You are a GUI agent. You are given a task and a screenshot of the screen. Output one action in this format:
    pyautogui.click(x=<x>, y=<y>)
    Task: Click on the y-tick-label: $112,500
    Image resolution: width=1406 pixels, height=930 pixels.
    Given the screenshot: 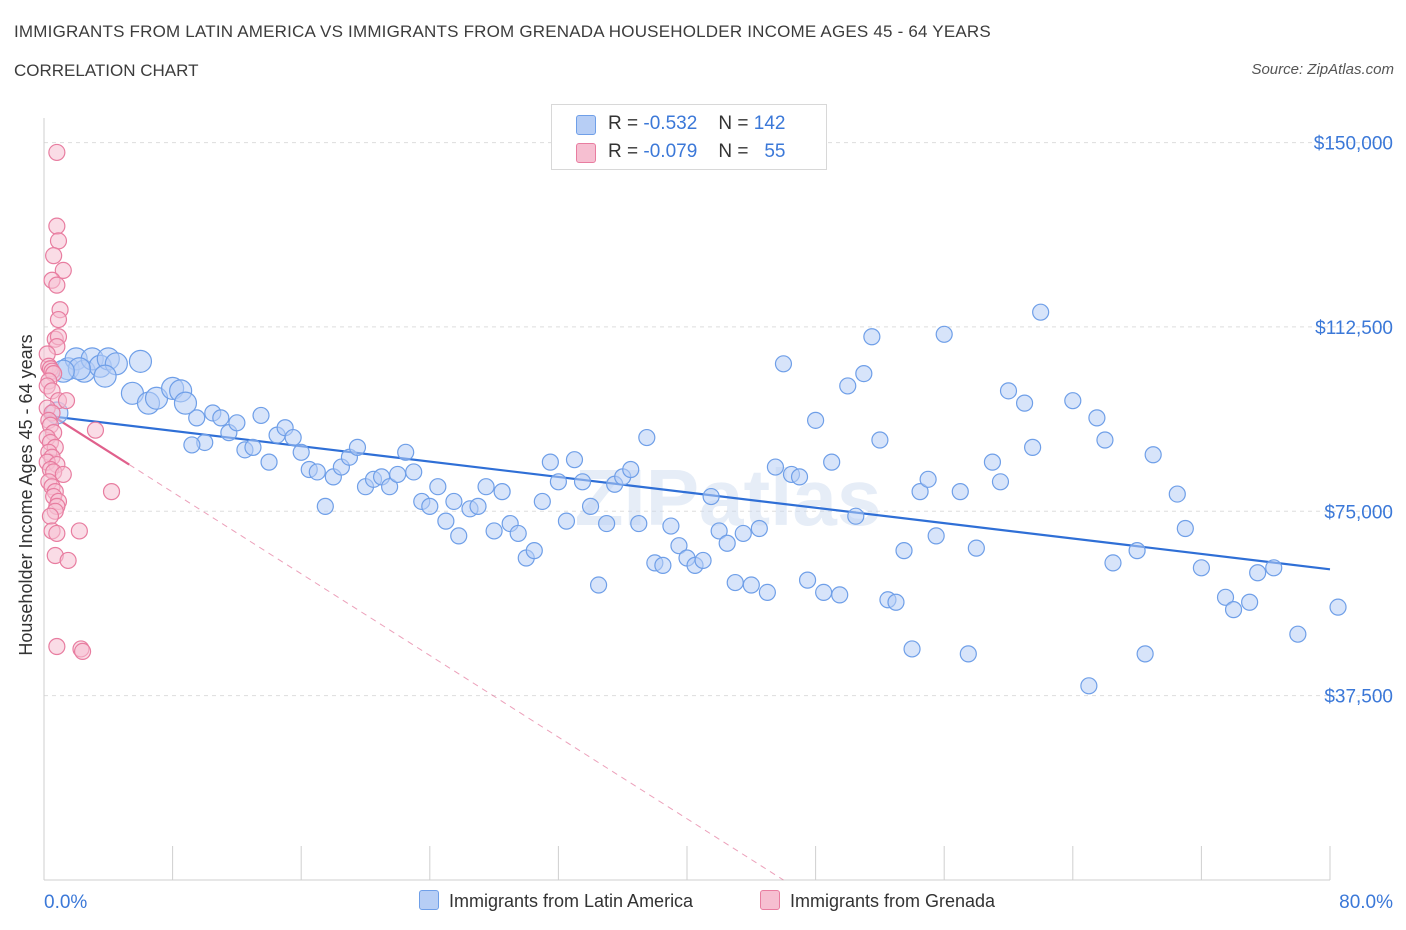 What is the action you would take?
    pyautogui.click(x=1354, y=328)
    